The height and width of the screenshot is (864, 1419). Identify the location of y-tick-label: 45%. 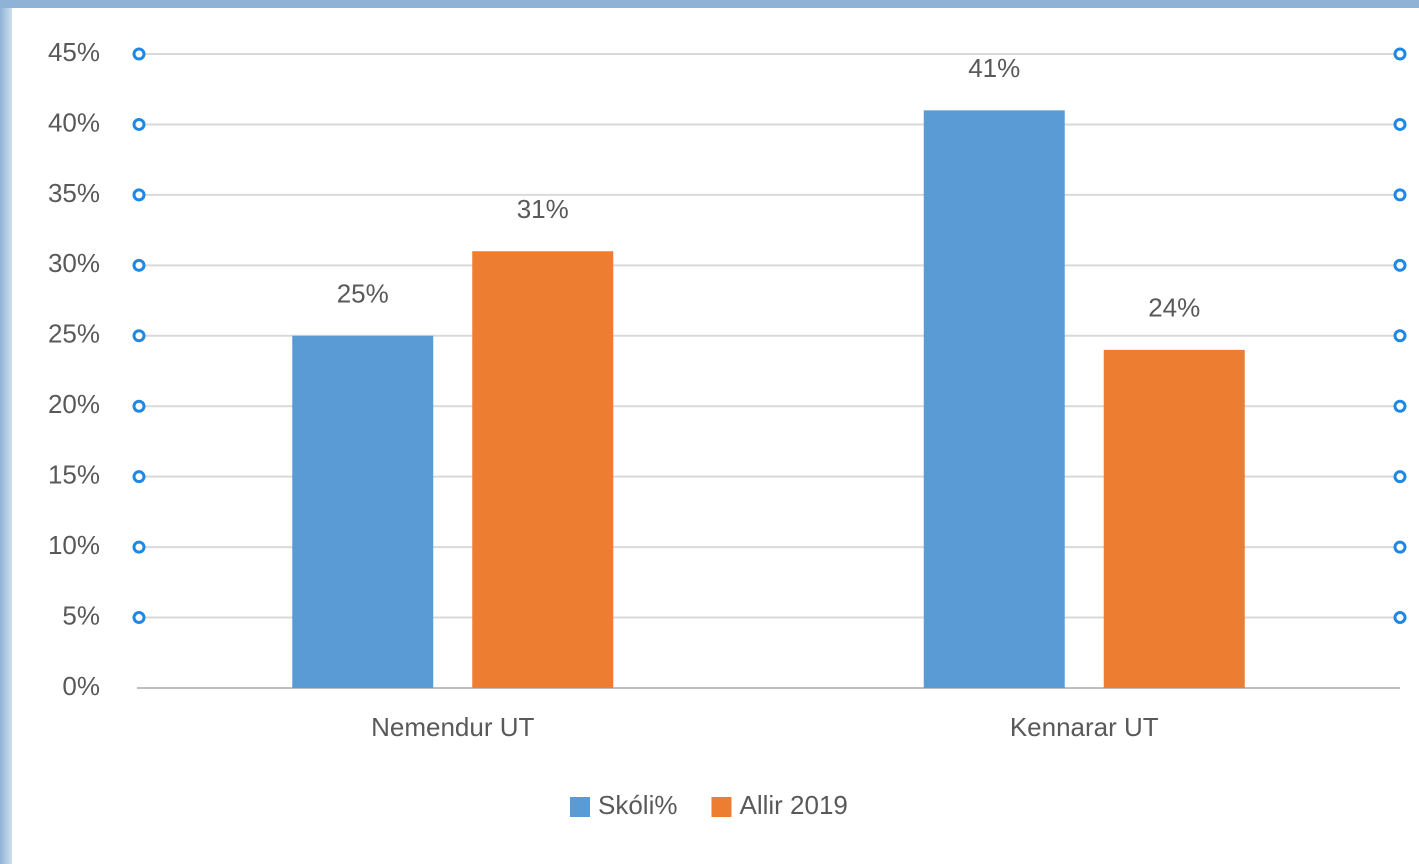
(74, 52).